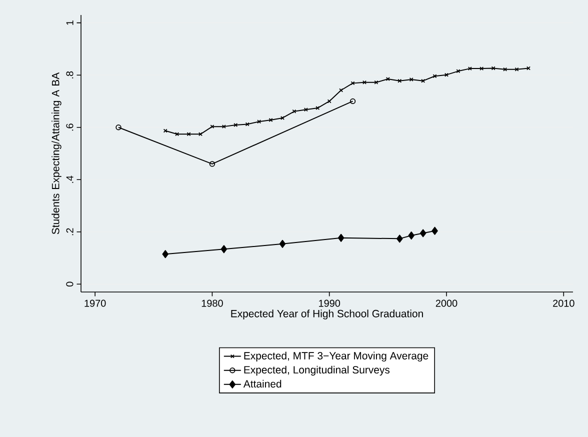  I want to click on legend-label: Expected, MTF 3−Year Moving Average, so click(336, 357).